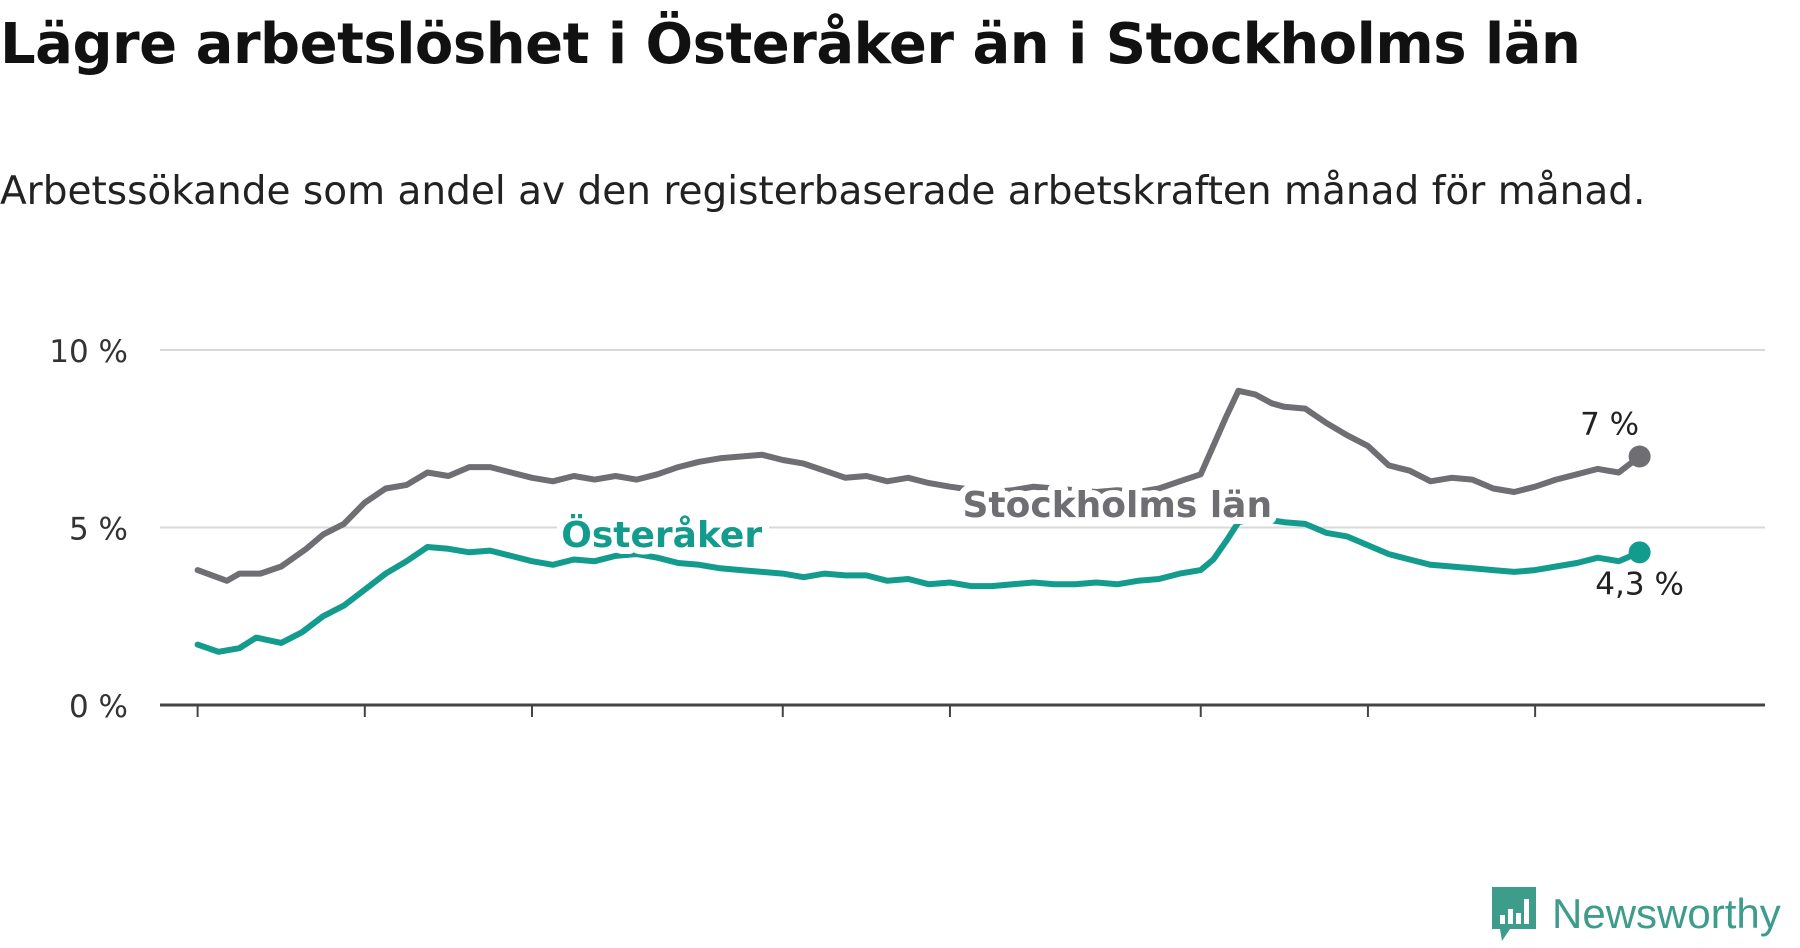 This screenshot has width=1800, height=948. I want to click on end-label-osteraker: 4,3 %, so click(1639, 584).